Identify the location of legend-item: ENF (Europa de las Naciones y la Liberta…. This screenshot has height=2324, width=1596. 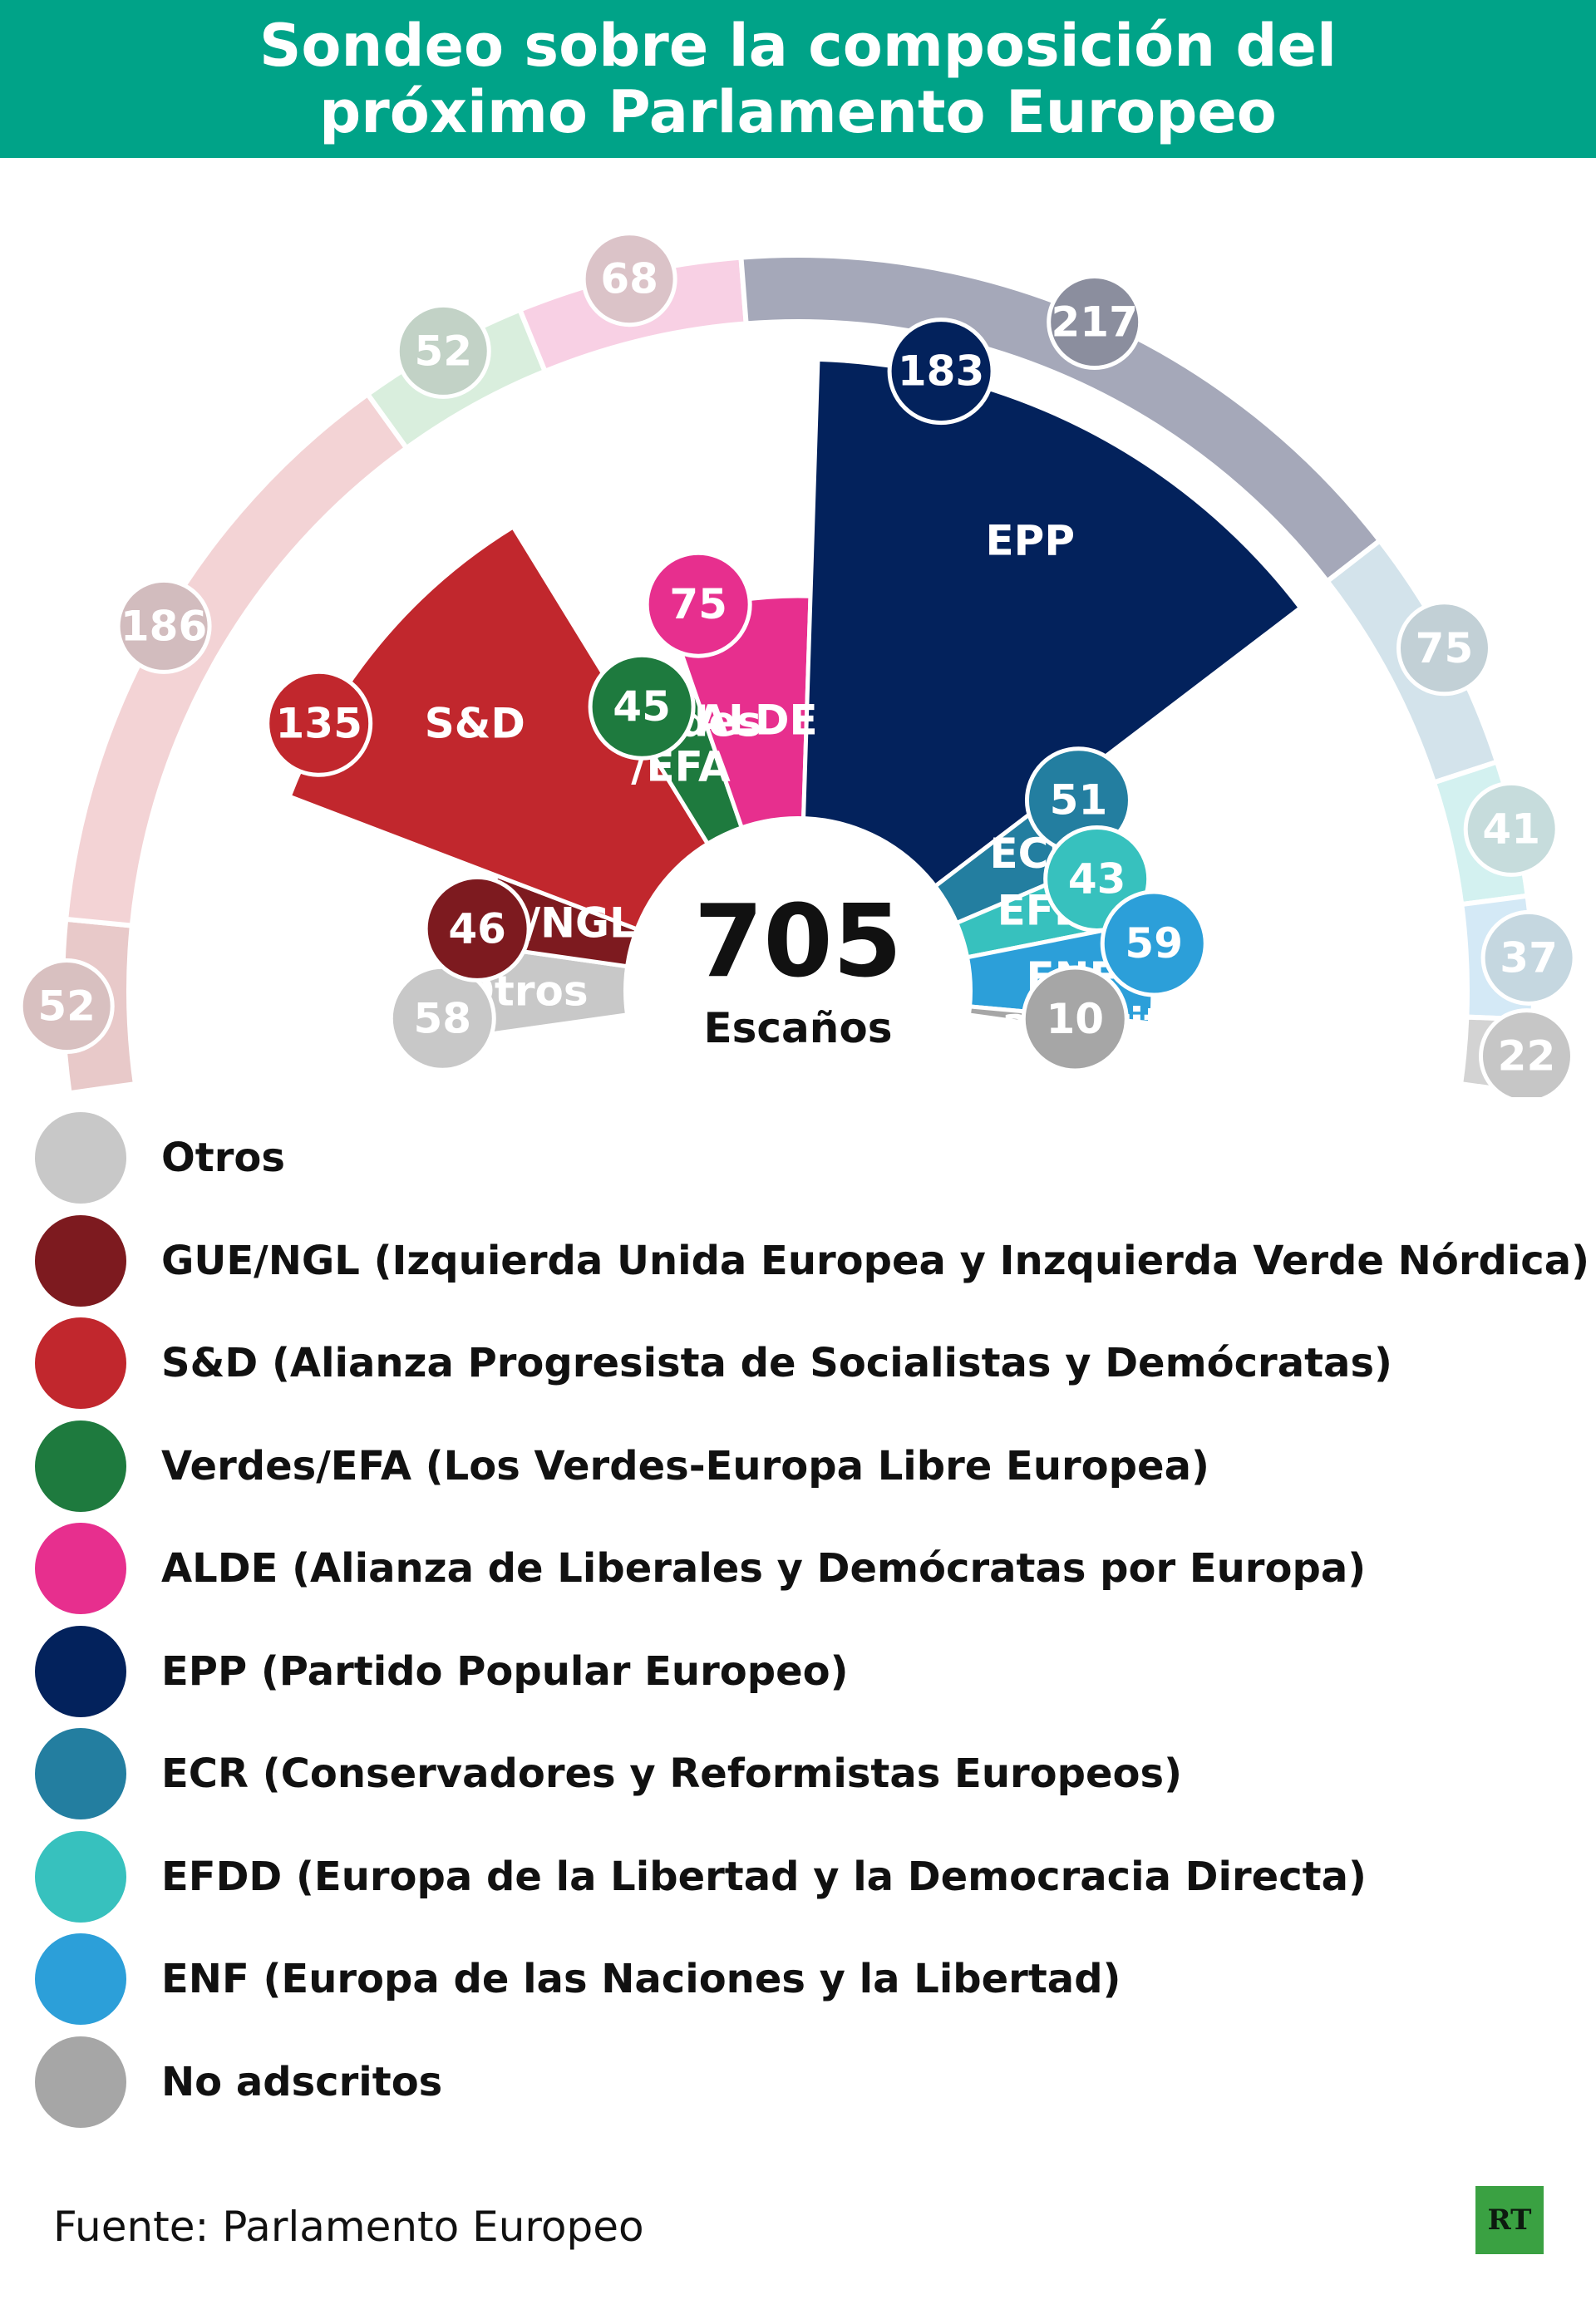
(808, 1979).